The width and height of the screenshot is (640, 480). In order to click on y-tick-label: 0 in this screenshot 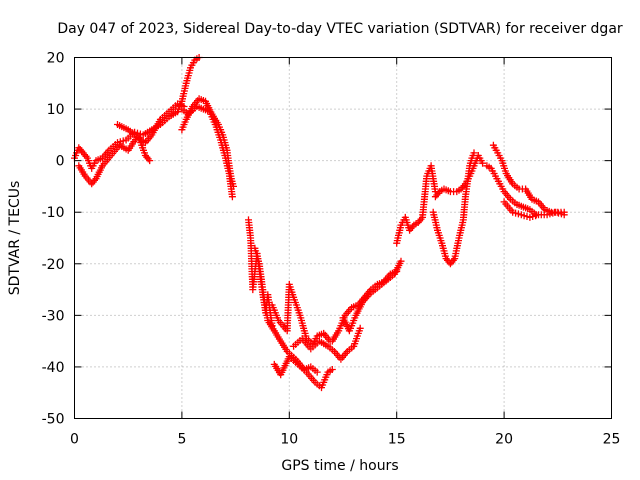, I will do `click(60, 162)`.